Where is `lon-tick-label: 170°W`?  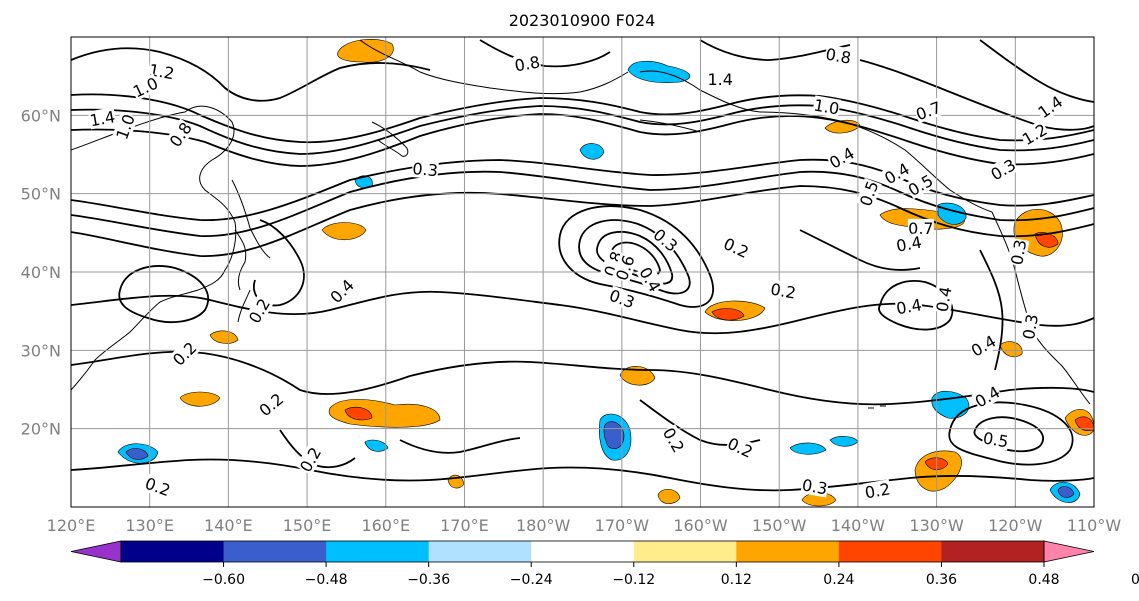 lon-tick-label: 170°W is located at coordinates (622, 525).